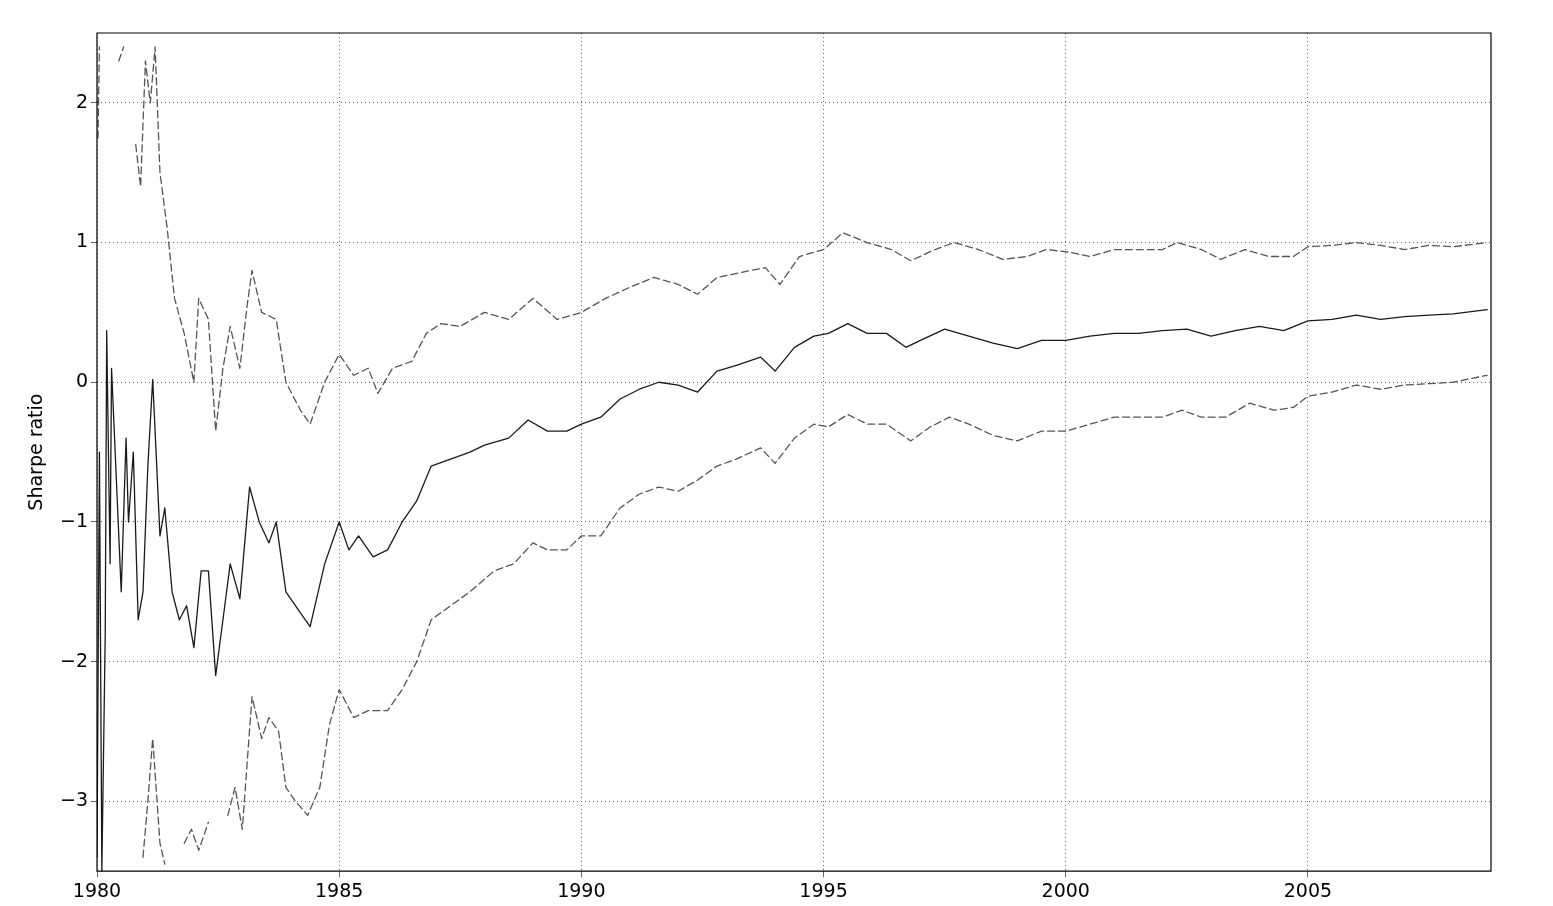  I want to click on x-tick-label: 1995, so click(823, 889).